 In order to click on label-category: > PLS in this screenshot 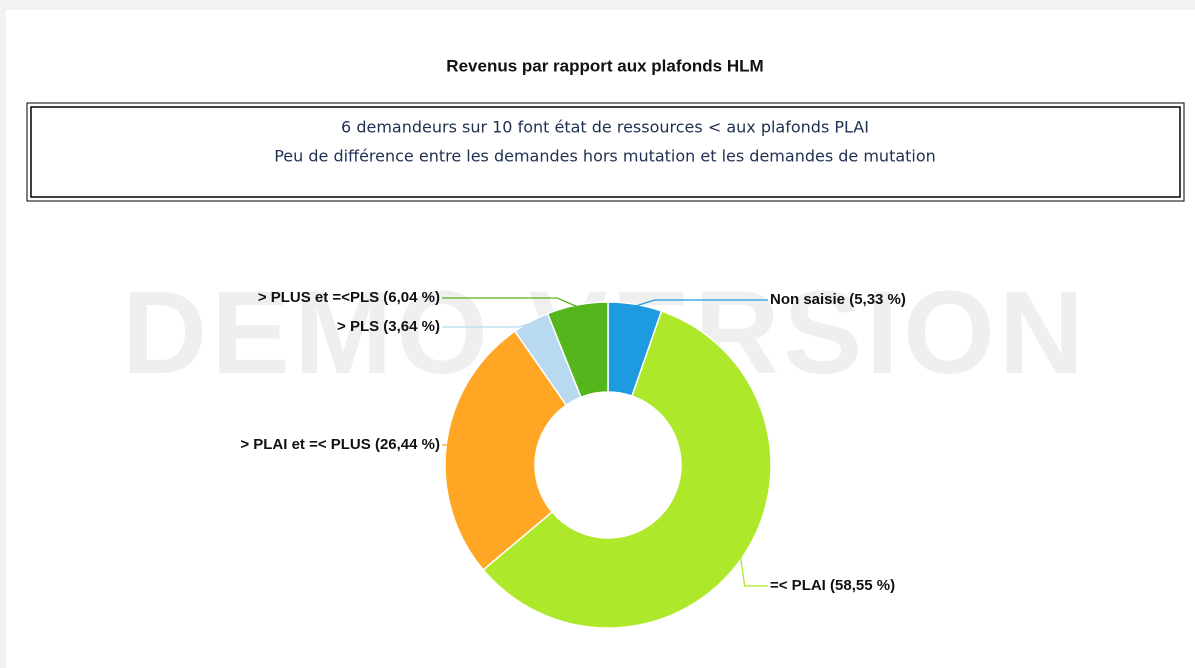, I will do `click(358, 326)`.